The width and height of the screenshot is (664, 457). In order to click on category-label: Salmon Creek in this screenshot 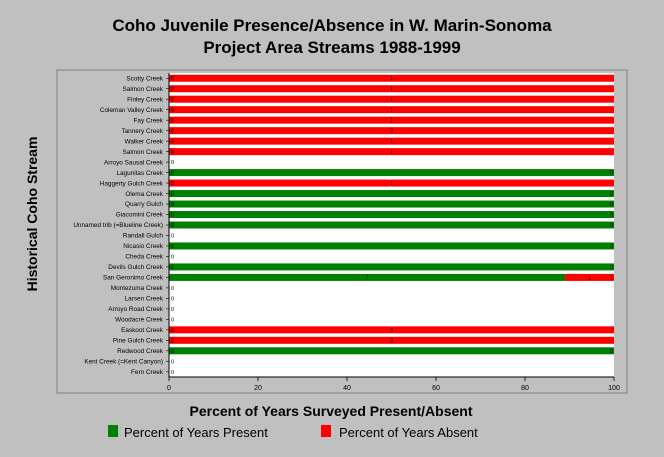, I will do `click(143, 89)`.